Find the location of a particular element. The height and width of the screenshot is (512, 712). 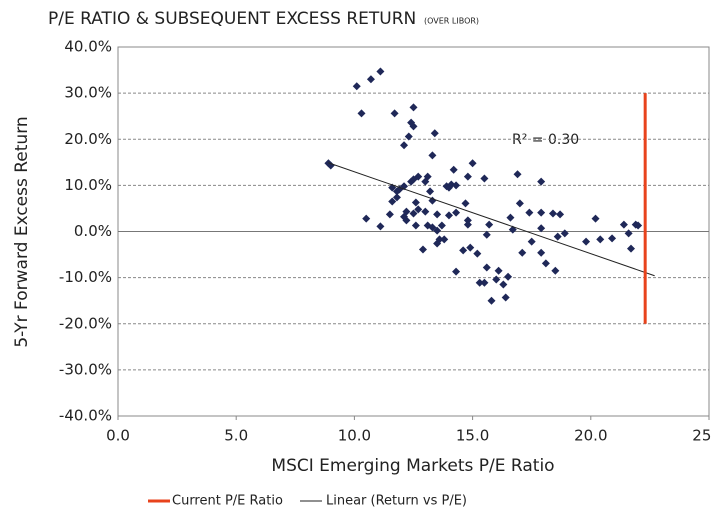

y-tick-label: 20.0% is located at coordinates (88, 139).